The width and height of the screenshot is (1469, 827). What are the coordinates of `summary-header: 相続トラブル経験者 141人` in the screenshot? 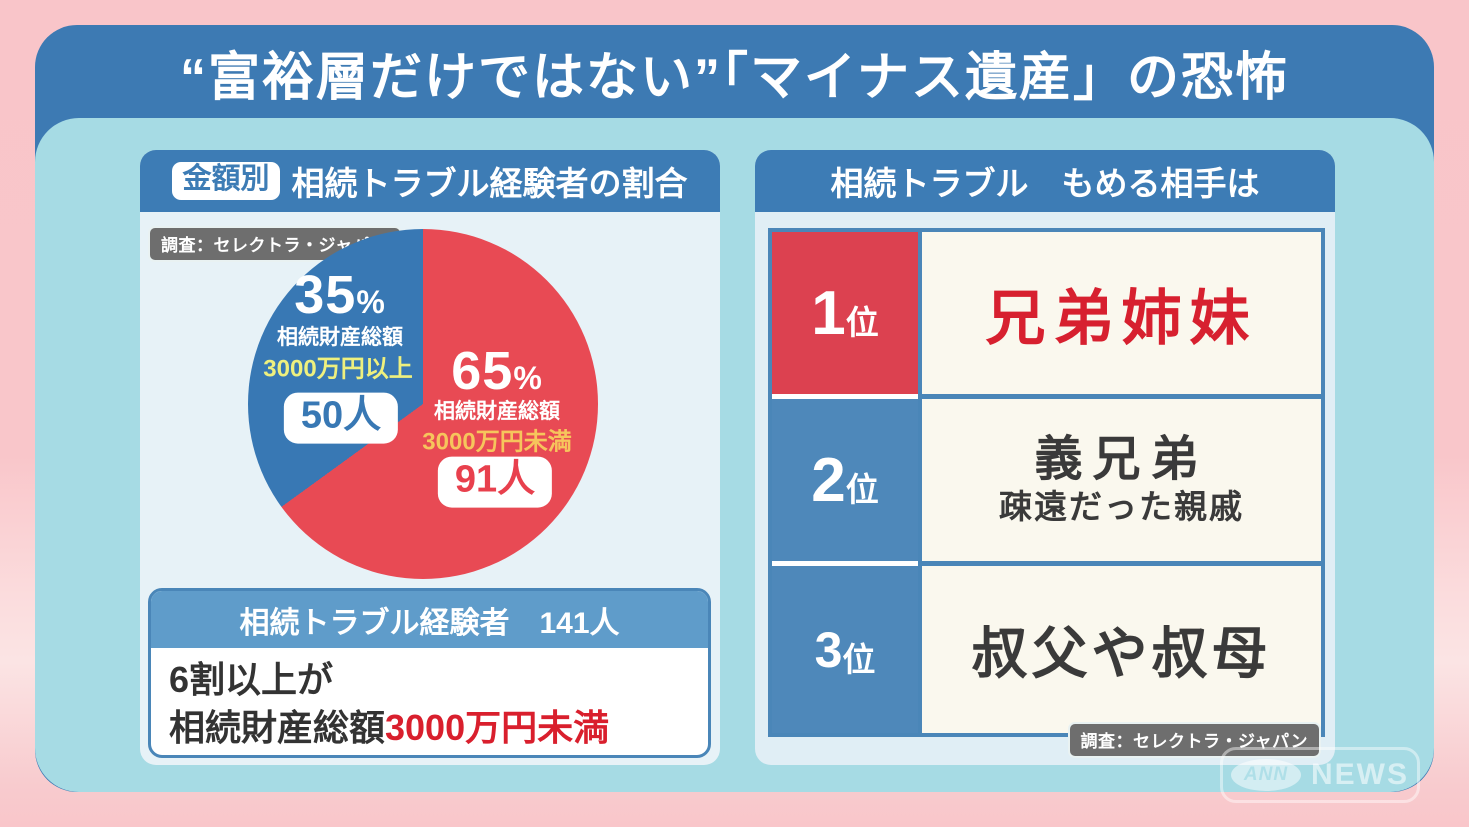 It's located at (429, 619).